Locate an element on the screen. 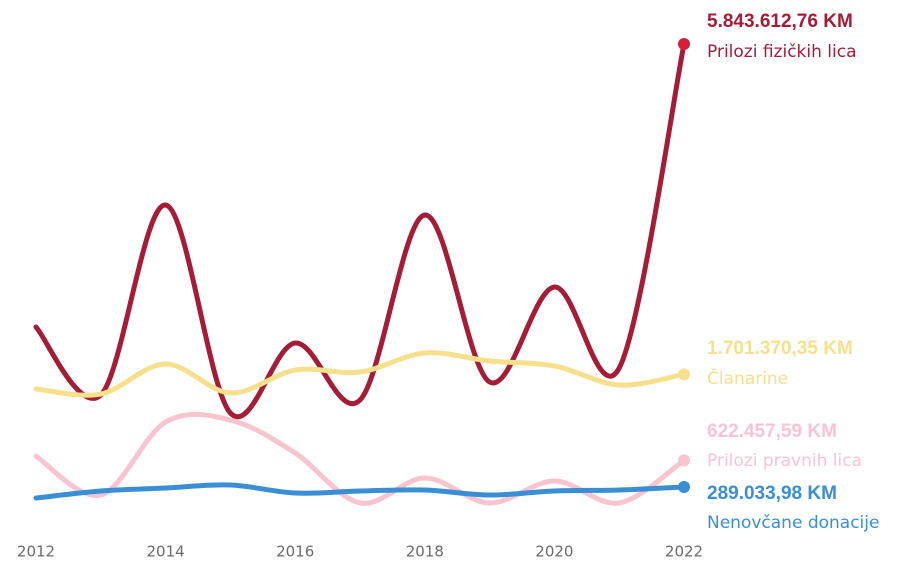 The image size is (923, 562). x-tick-label: 2014 is located at coordinates (166, 552).